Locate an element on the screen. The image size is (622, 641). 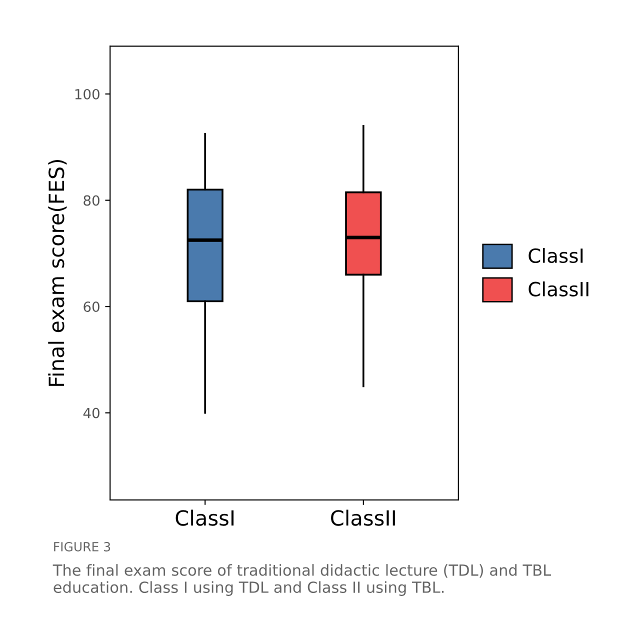
caption: FIGURE 3 is located at coordinates (82, 547).